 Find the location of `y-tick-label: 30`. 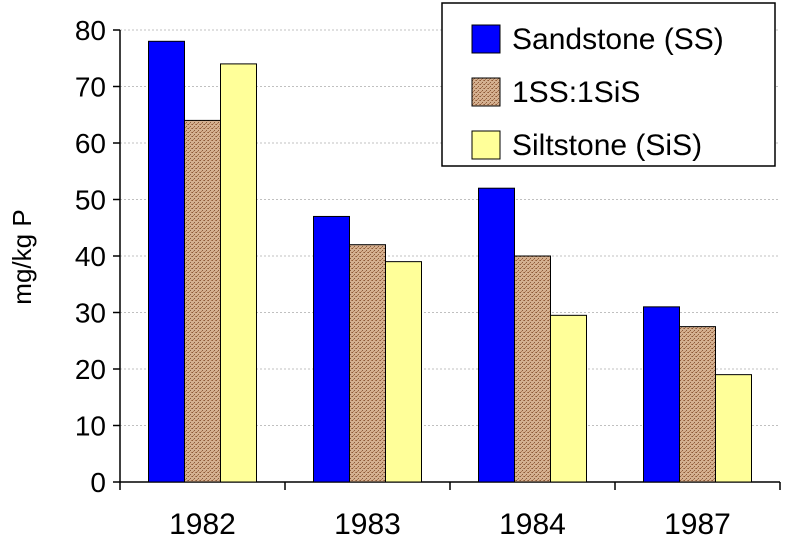

y-tick-label: 30 is located at coordinates (90, 313).